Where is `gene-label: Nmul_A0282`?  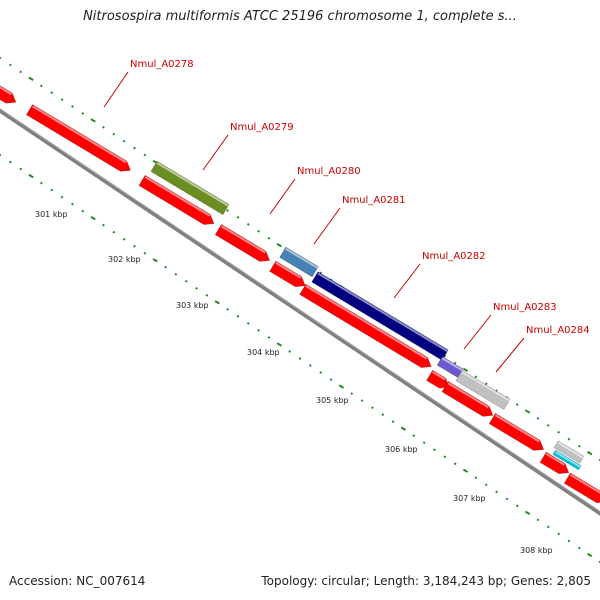 gene-label: Nmul_A0282 is located at coordinates (454, 256).